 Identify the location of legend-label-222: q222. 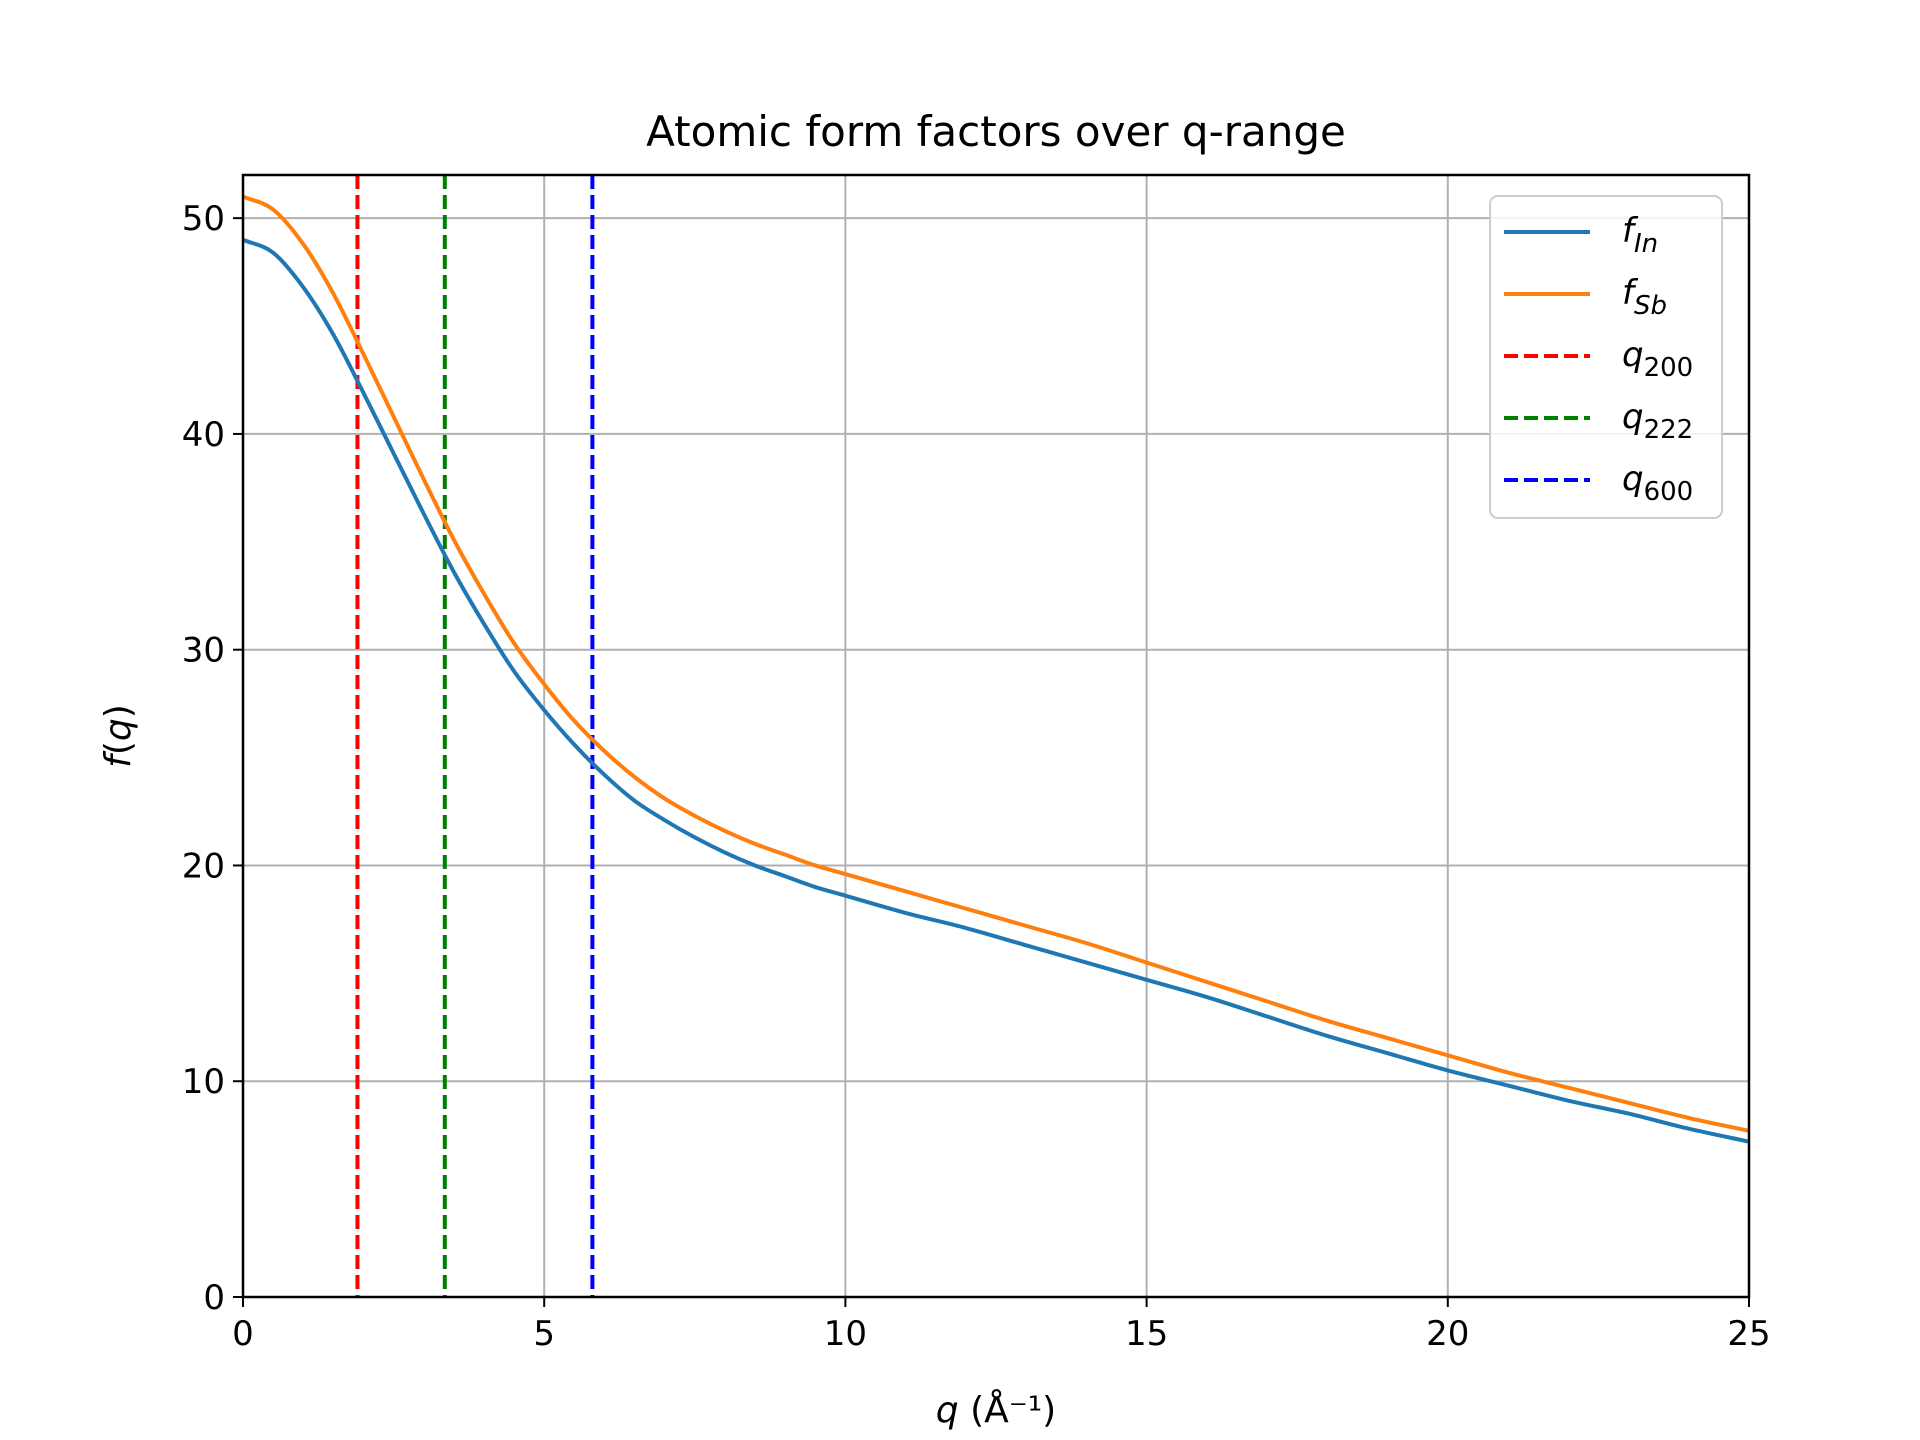
(1657, 421).